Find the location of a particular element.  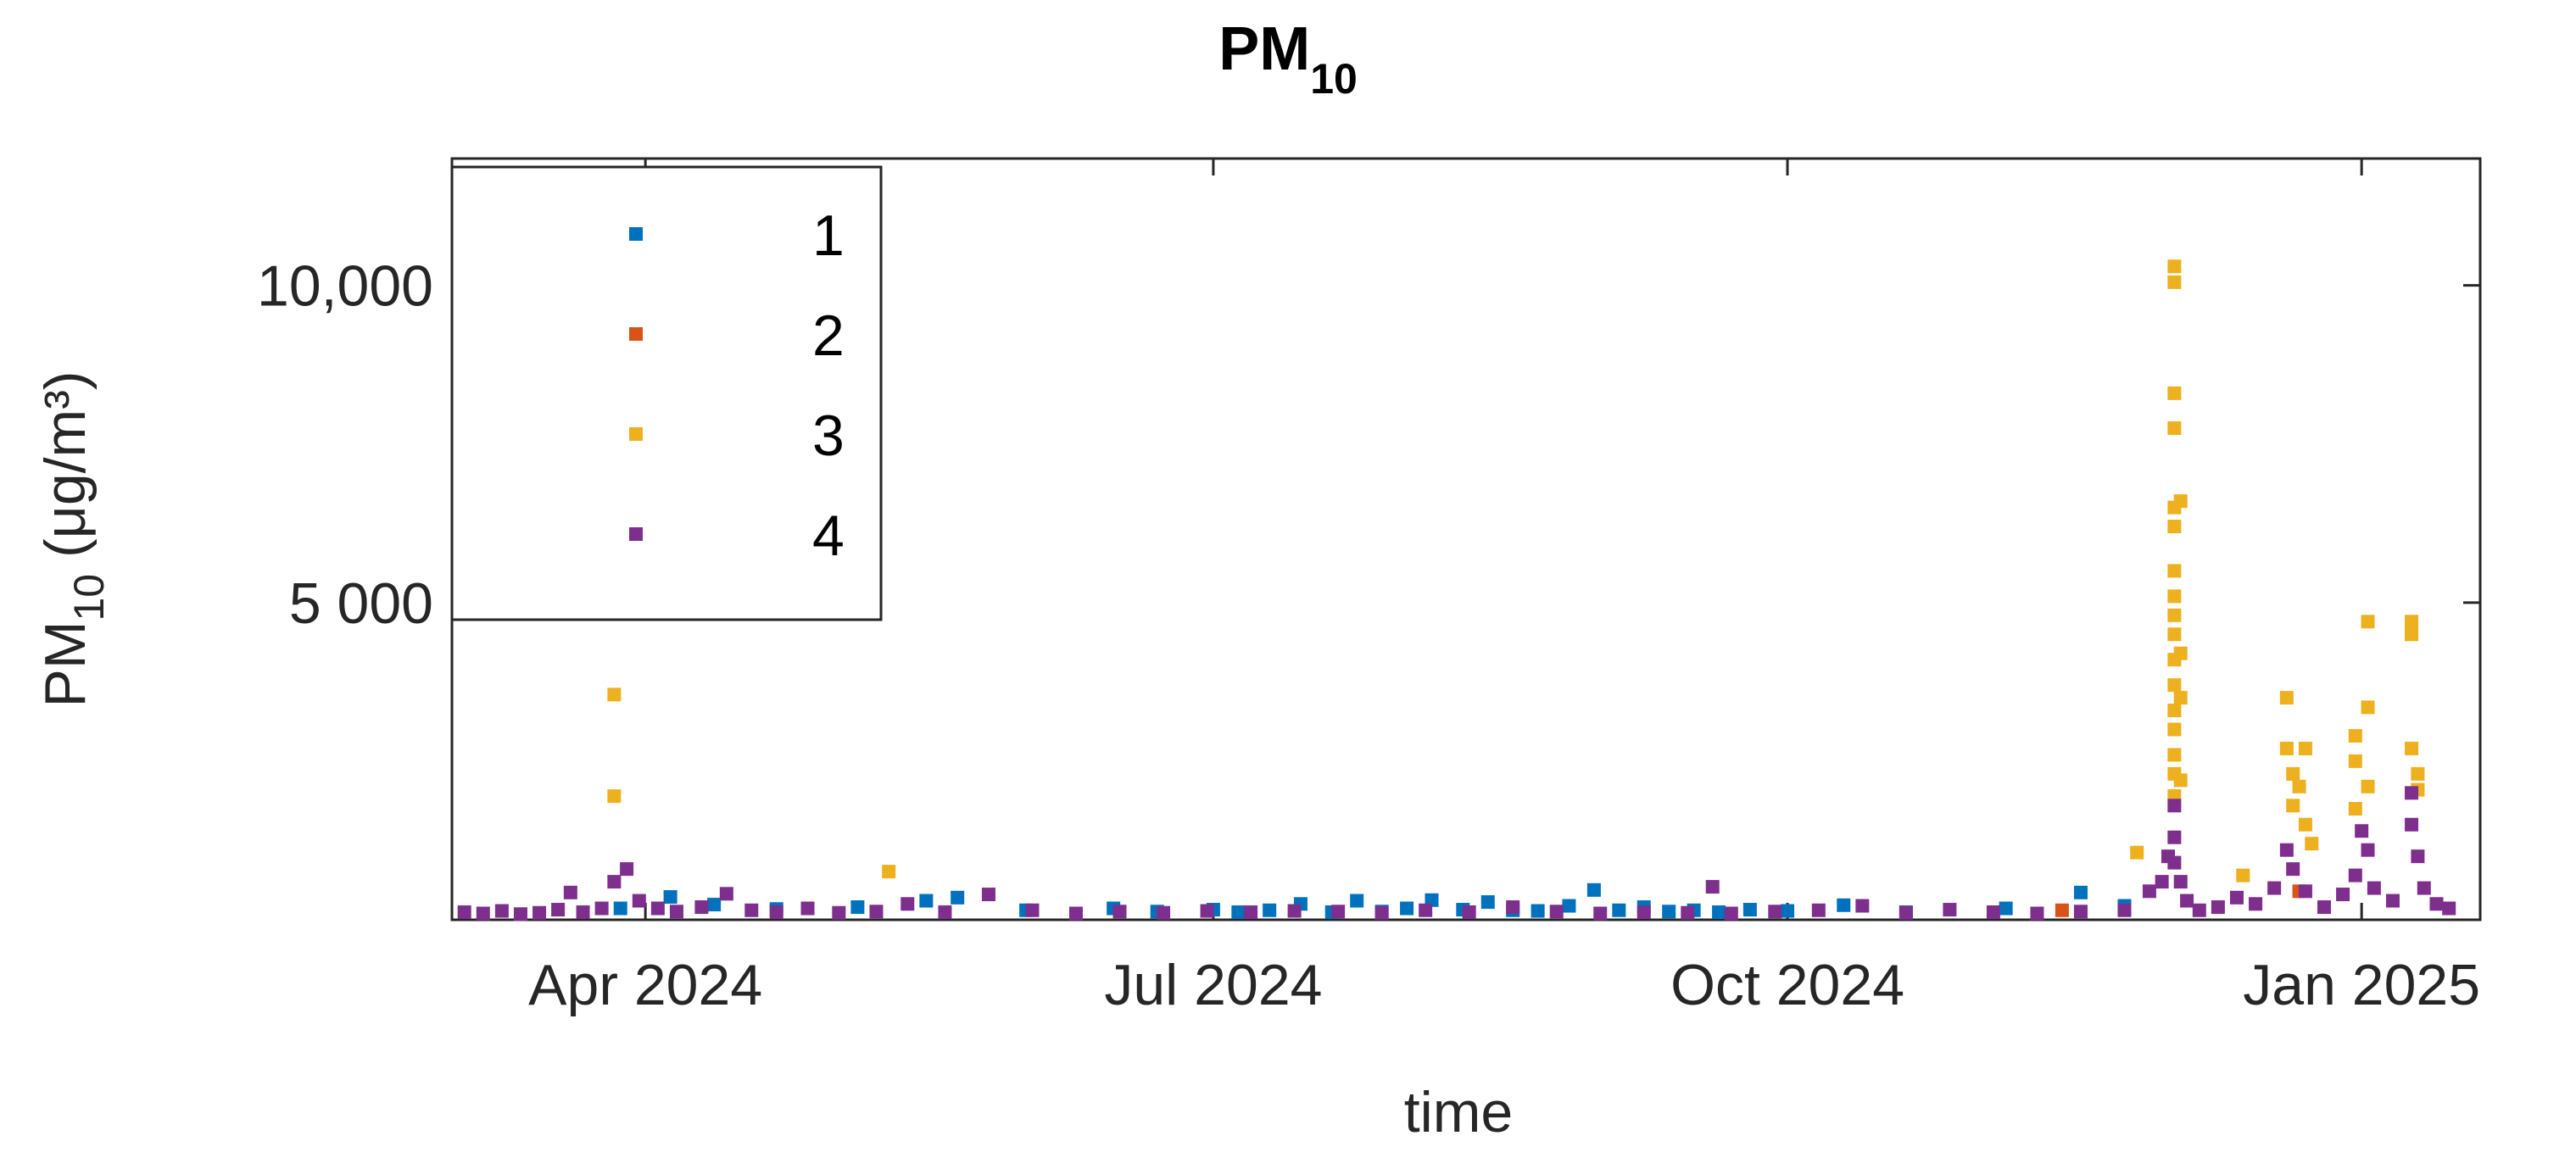

legend: 1 2 3 4 is located at coordinates (666, 393).